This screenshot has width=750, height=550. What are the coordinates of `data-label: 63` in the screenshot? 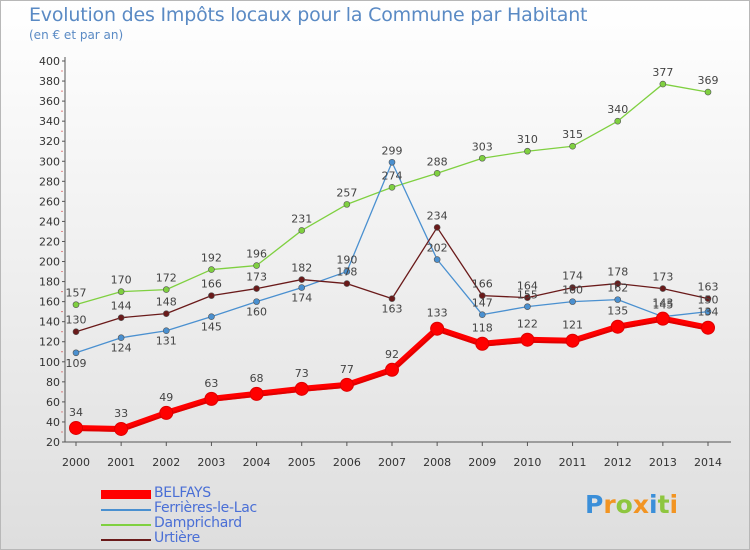 It's located at (211, 383).